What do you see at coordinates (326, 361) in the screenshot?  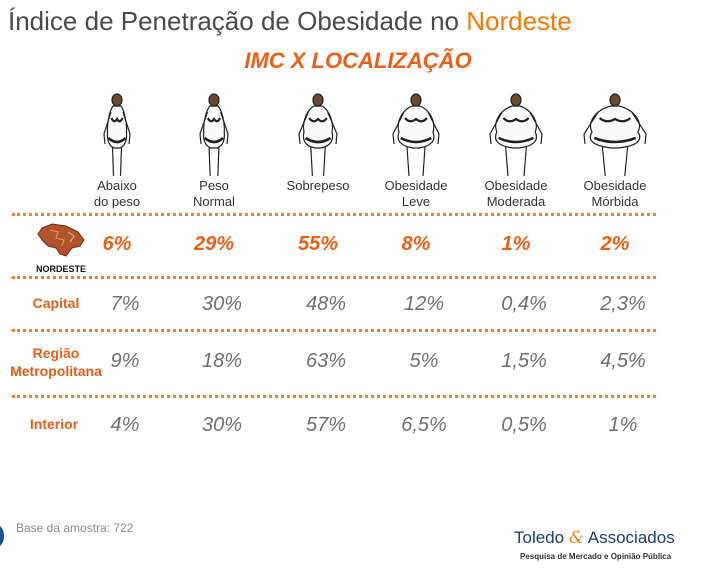 I see `table-cell: 63%` at bounding box center [326, 361].